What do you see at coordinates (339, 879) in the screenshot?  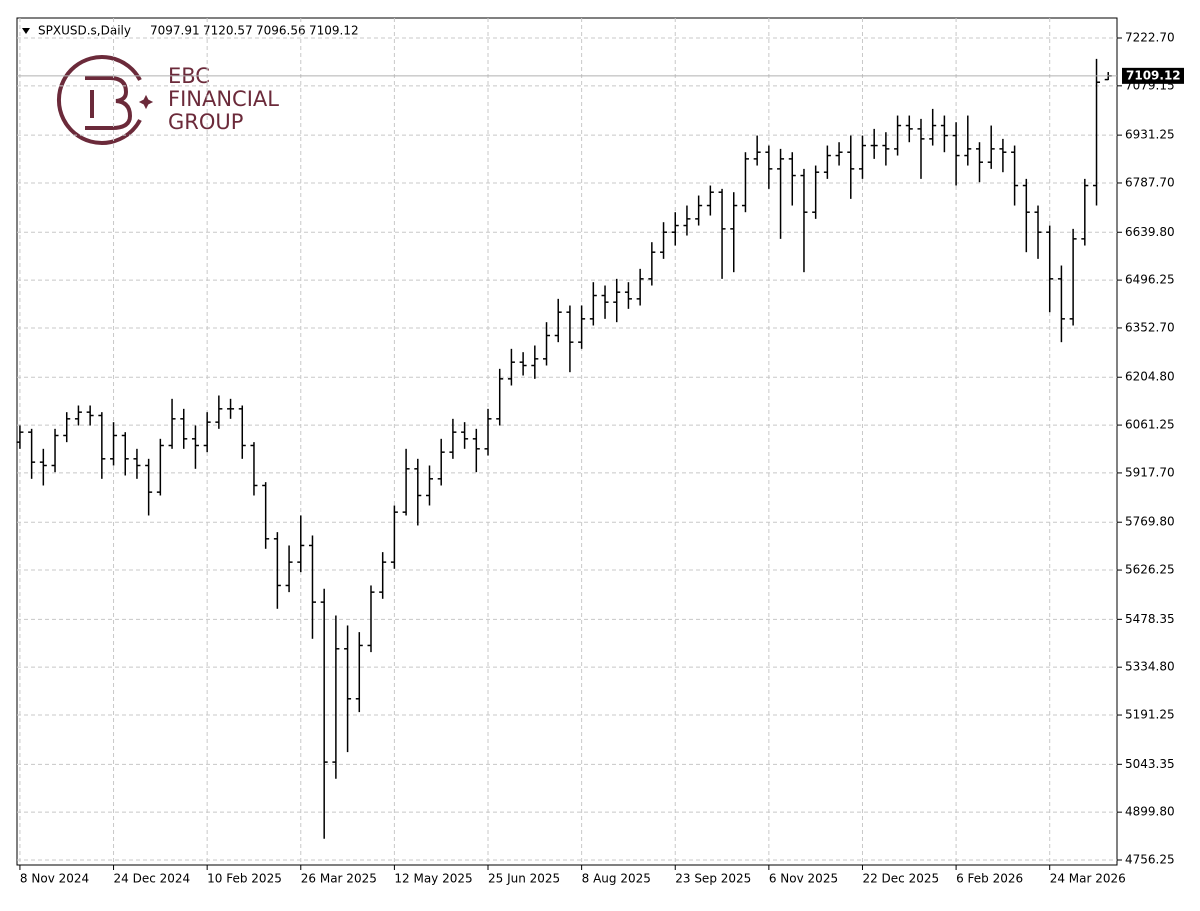 I see `x-tick-label: 26 Mar 2025` at bounding box center [339, 879].